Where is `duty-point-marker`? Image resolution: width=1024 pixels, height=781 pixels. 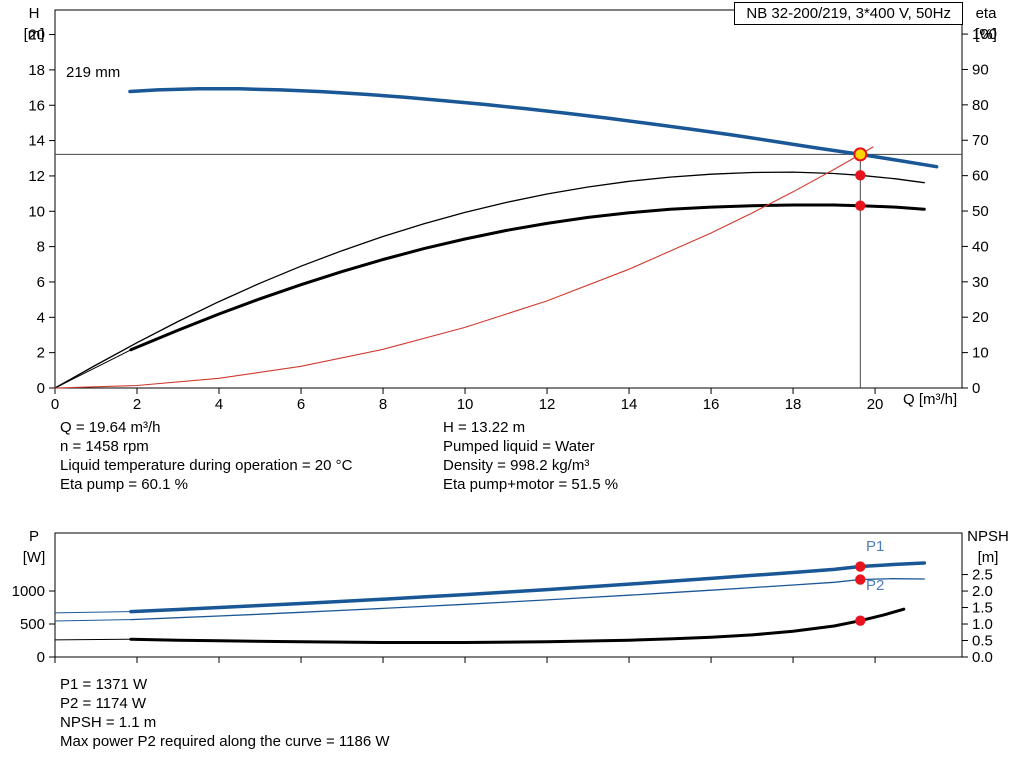
duty-point-marker is located at coordinates (860, 154).